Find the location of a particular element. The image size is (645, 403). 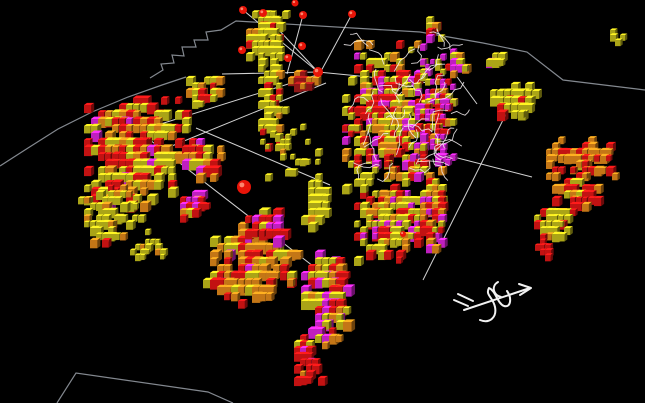

voxel-cluster-upper-mid-bits is located at coordinates (206, 92).